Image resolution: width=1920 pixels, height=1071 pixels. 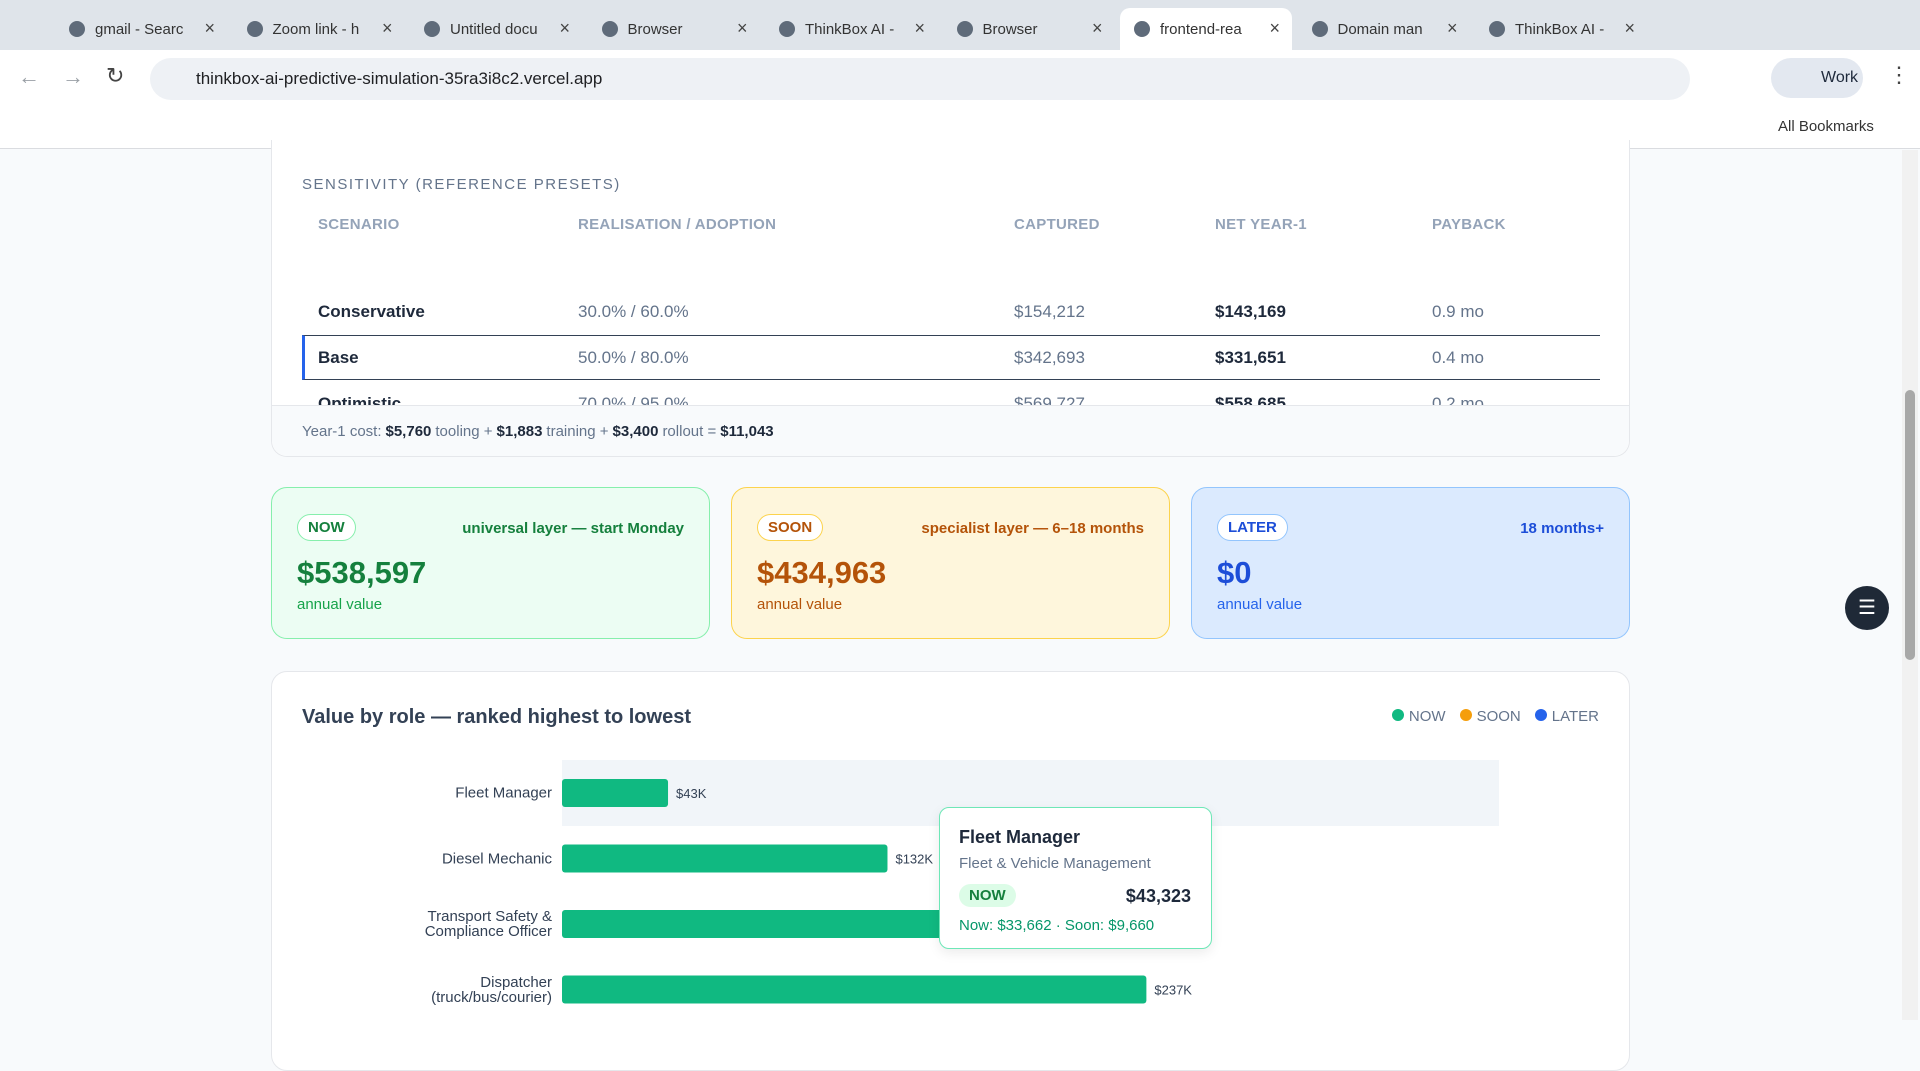 What do you see at coordinates (1867, 608) in the screenshot?
I see `floating-button: ☰` at bounding box center [1867, 608].